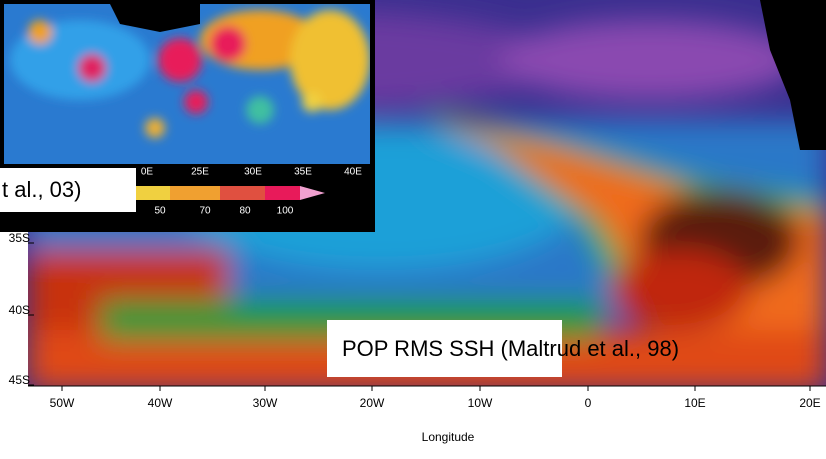 Image resolution: width=826 pixels, height=459 pixels. I want to click on colorbar-label: 80, so click(245, 211).